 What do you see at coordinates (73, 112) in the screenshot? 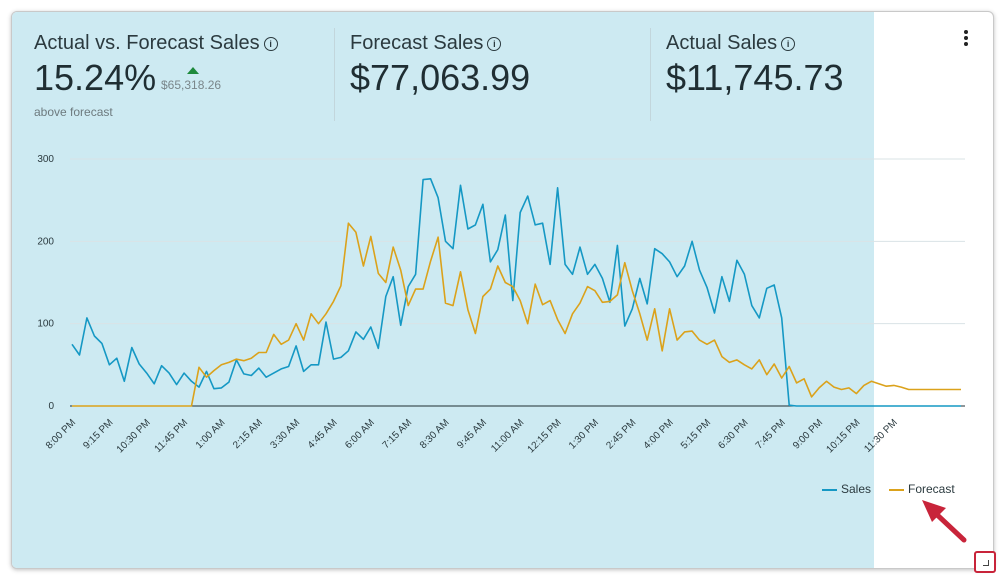
I see `kpi-subtext: above forecast` at bounding box center [73, 112].